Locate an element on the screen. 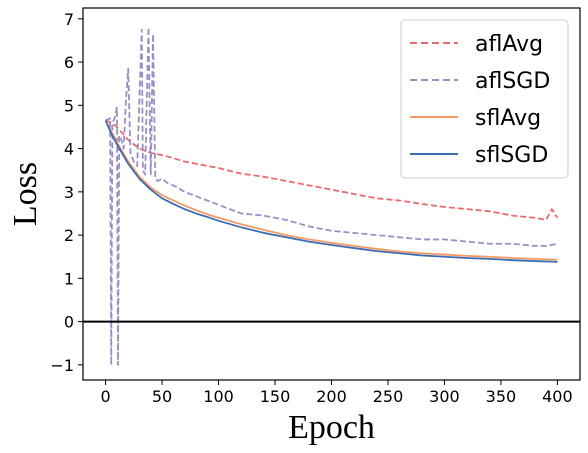  x-tick-label: 200 is located at coordinates (331, 396).